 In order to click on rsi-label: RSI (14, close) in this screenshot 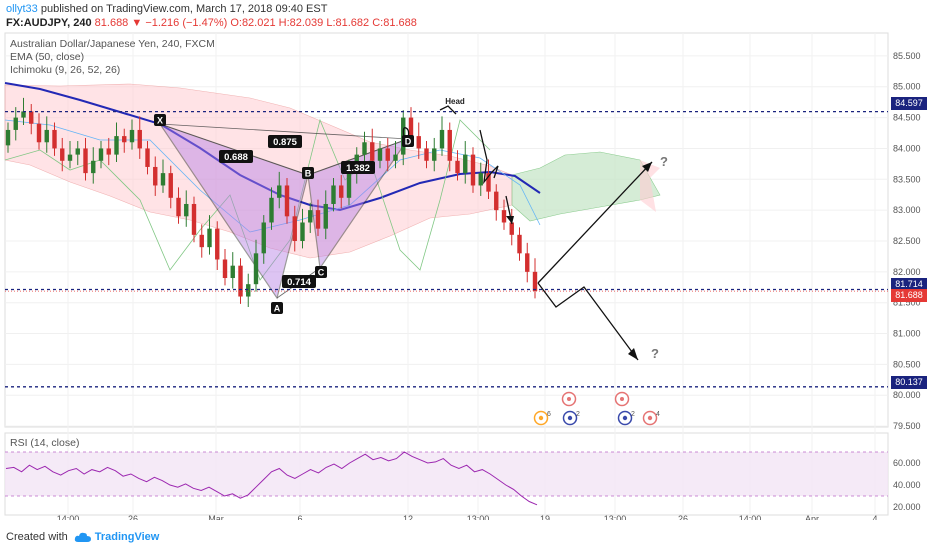, I will do `click(45, 443)`.